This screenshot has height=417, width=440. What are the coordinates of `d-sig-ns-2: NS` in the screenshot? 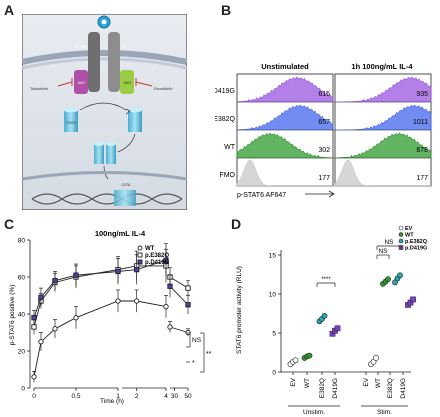 It's located at (389, 242).